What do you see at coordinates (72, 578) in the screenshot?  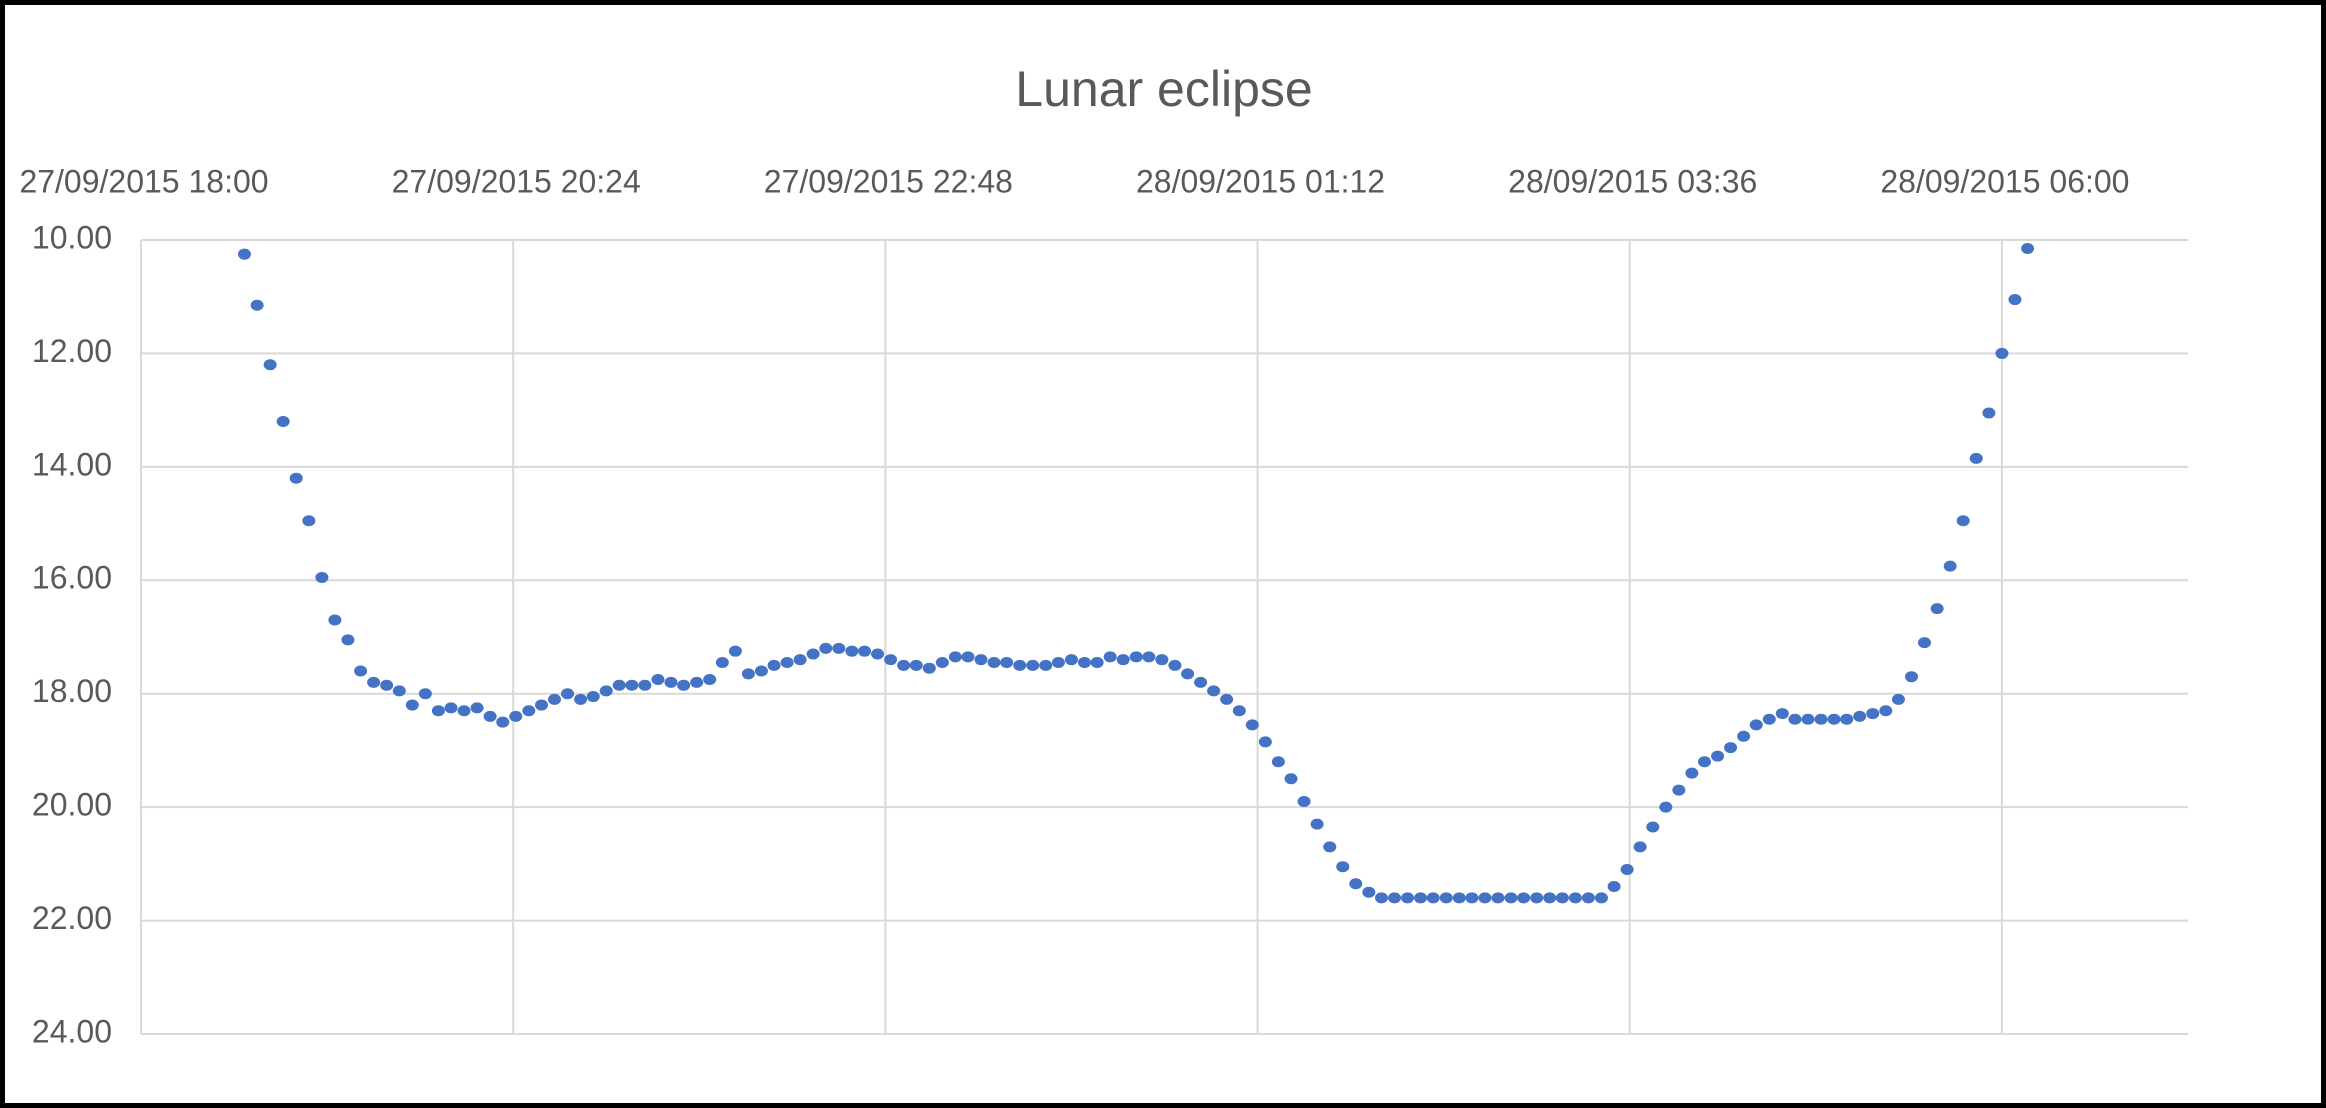 I see `y-tick-label: 16.00` at bounding box center [72, 578].